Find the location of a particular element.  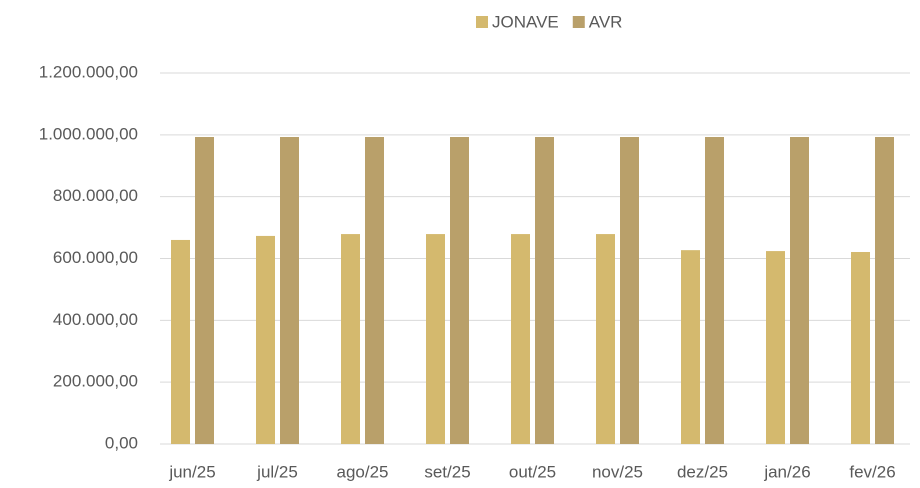

legend-label: JONAVE is located at coordinates (525, 21).